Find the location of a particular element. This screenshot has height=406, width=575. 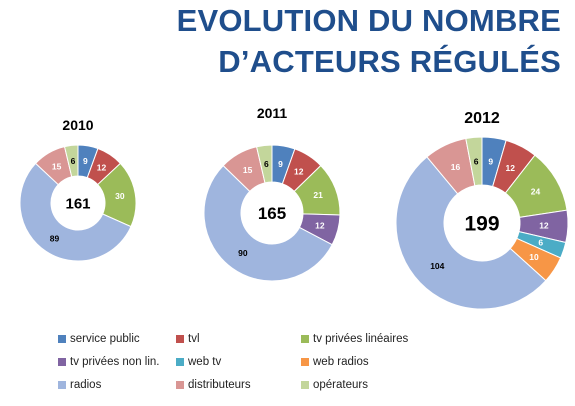

page-title-line-2: D’ACTEURS RÉGULÉS is located at coordinates (389, 61).